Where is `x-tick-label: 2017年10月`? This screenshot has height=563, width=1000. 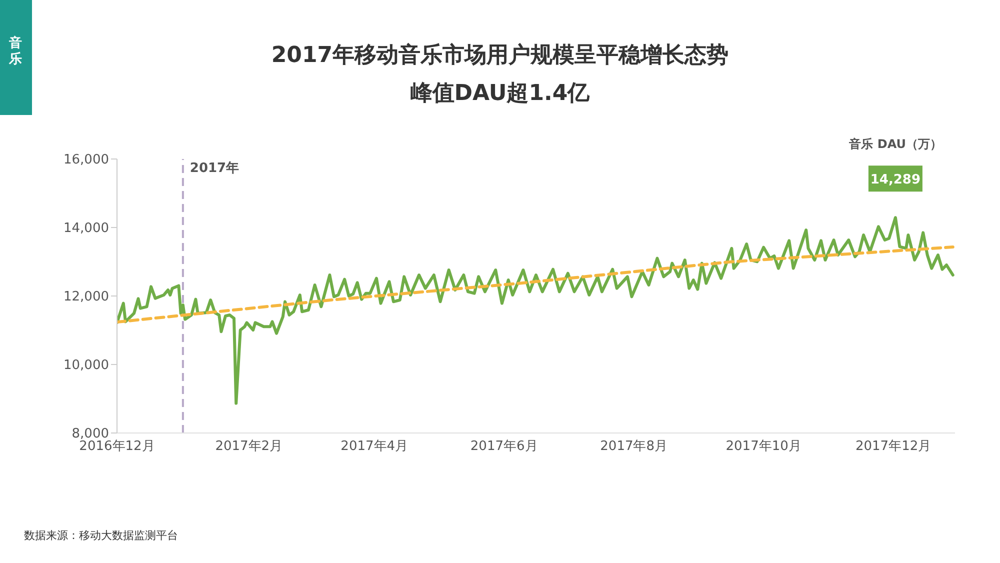
x-tick-label: 2017年10月 is located at coordinates (764, 446).